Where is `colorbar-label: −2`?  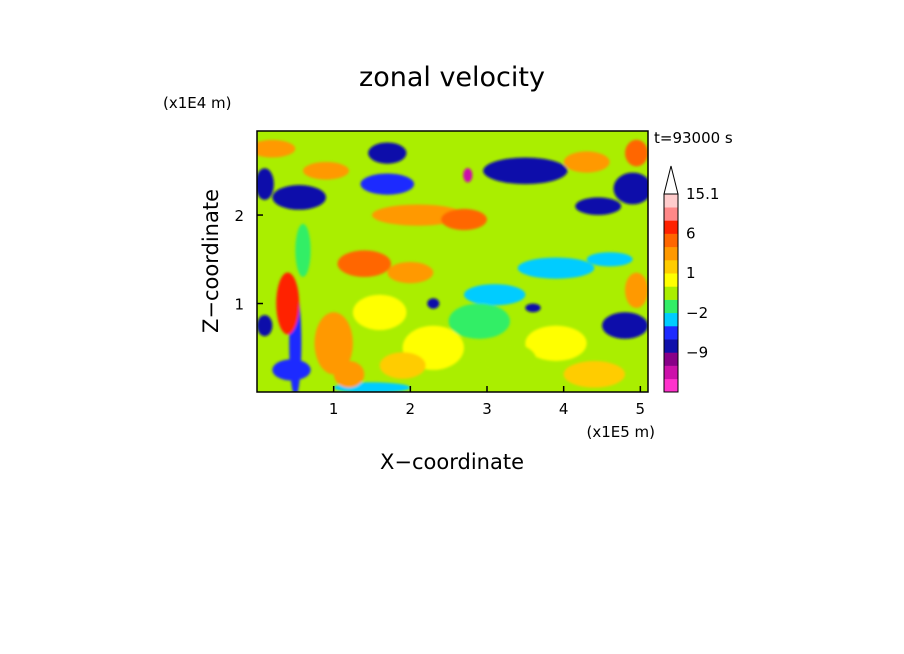
colorbar-label: −2 is located at coordinates (697, 313).